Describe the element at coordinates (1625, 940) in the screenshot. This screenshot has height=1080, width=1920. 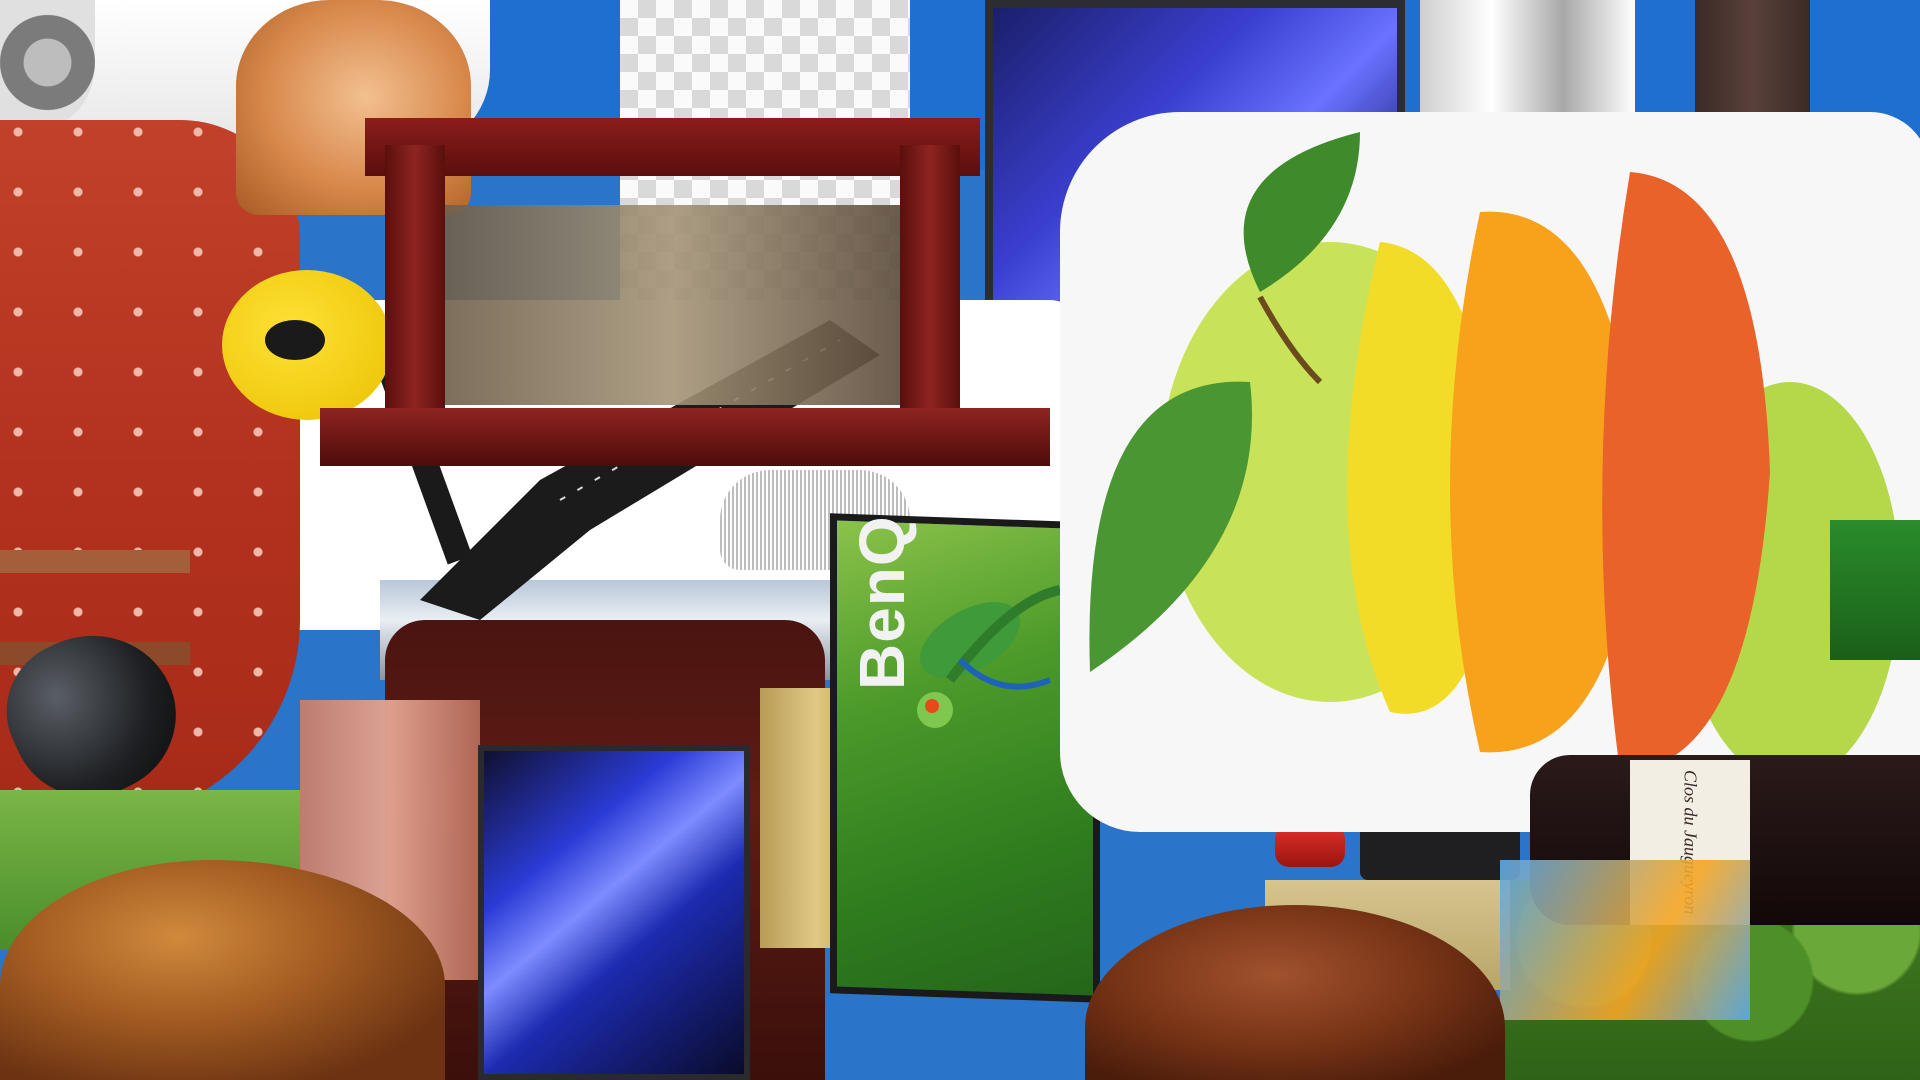
I see `poster-fragment` at that location.